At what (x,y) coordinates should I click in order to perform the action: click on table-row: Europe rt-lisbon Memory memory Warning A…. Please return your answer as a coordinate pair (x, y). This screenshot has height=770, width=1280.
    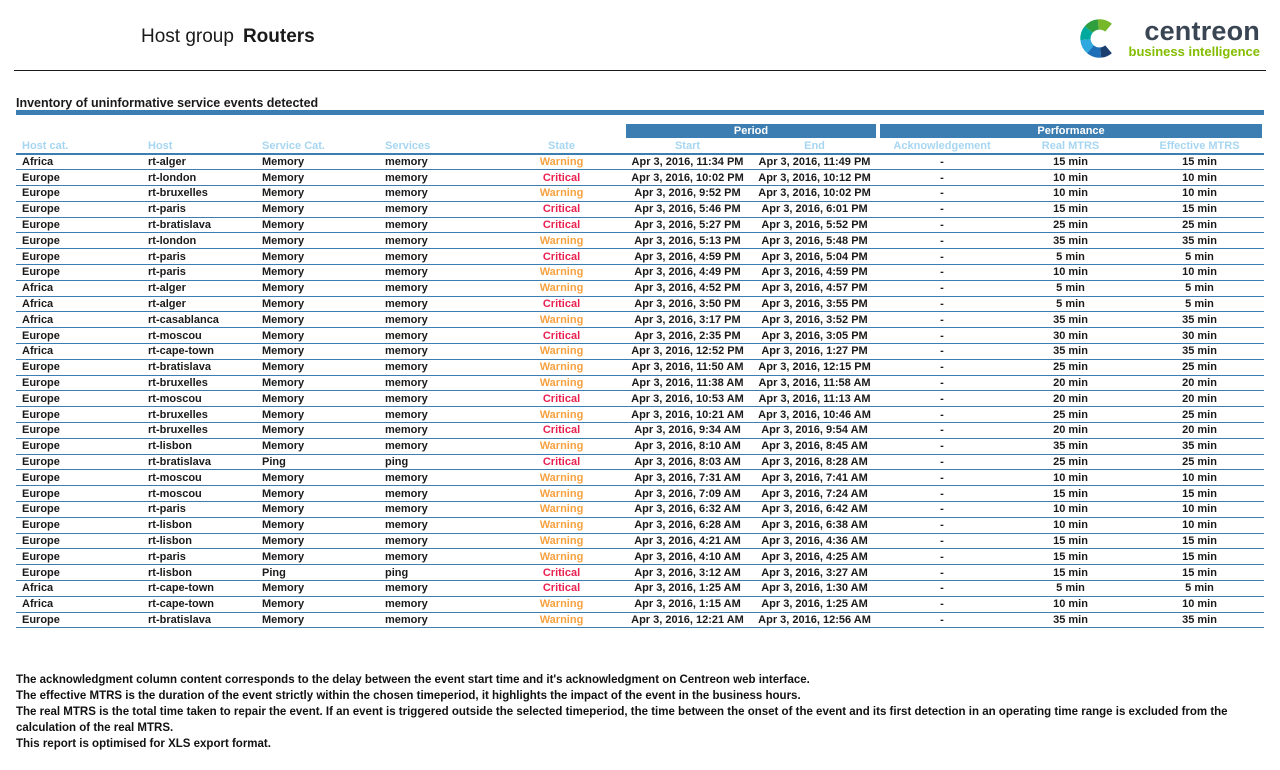
    Looking at the image, I should click on (640, 446).